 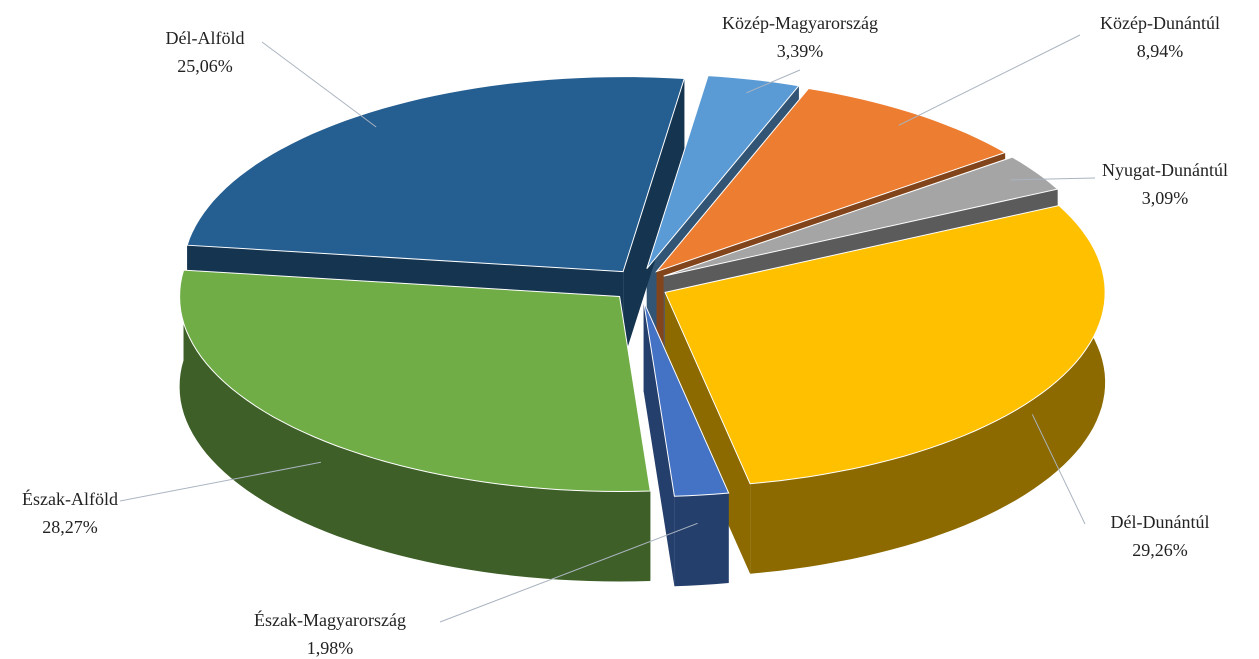 I want to click on value-label: 1,98%, so click(x=330, y=648).